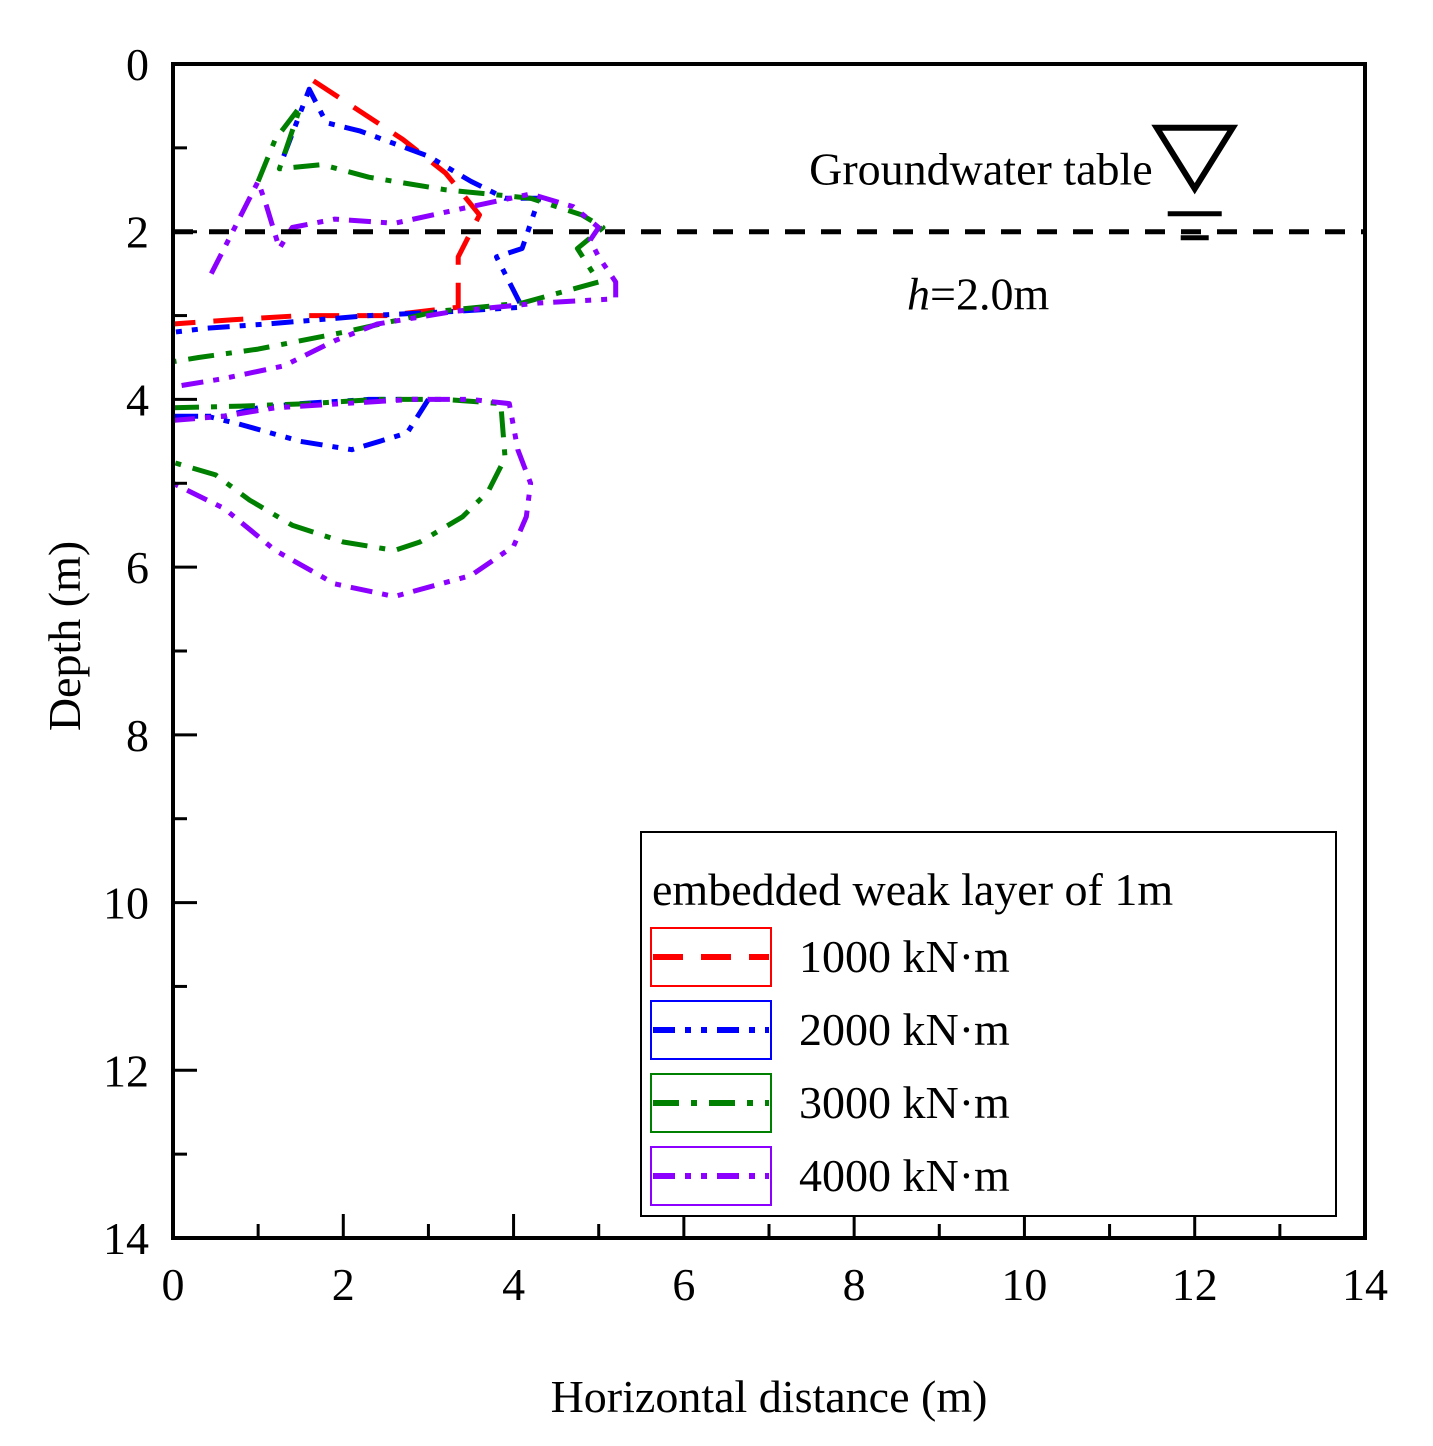 This screenshot has height=1446, width=1433. I want to click on y-tick-label: 10, so click(126, 903).